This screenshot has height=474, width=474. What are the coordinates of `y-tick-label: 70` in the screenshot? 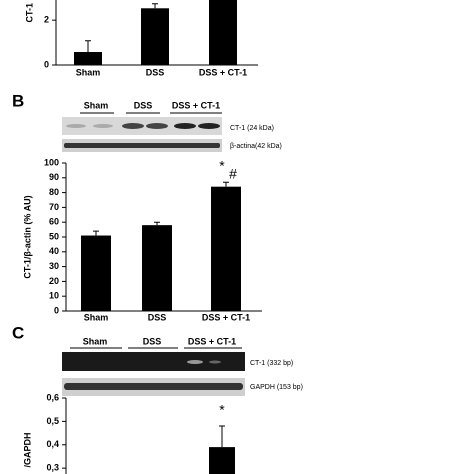 It's located at (54, 207).